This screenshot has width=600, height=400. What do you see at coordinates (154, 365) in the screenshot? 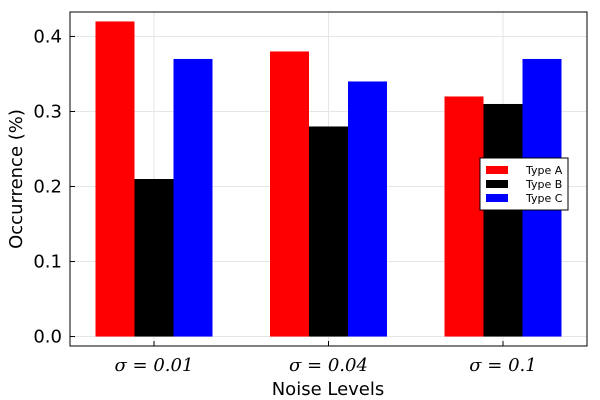
I see `x-tick-label: σ = 0.01` at bounding box center [154, 365].